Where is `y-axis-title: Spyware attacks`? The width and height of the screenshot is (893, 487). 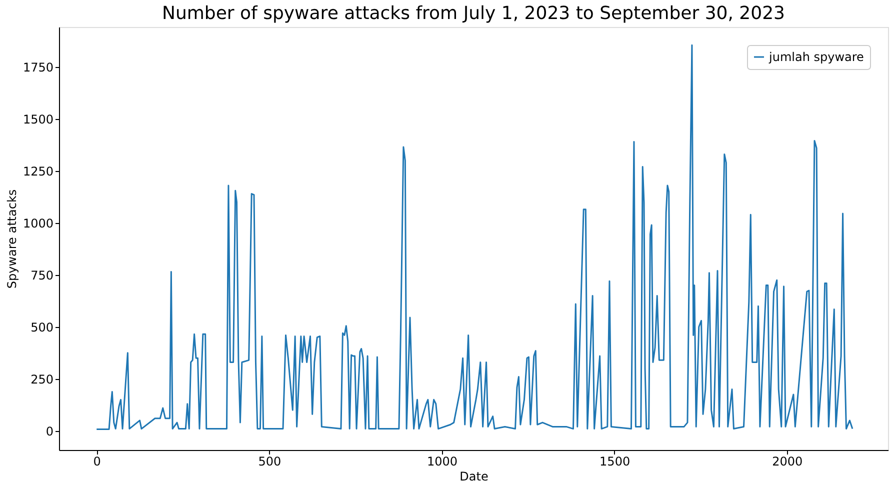 y-axis-title: Spyware attacks is located at coordinates (11, 239).